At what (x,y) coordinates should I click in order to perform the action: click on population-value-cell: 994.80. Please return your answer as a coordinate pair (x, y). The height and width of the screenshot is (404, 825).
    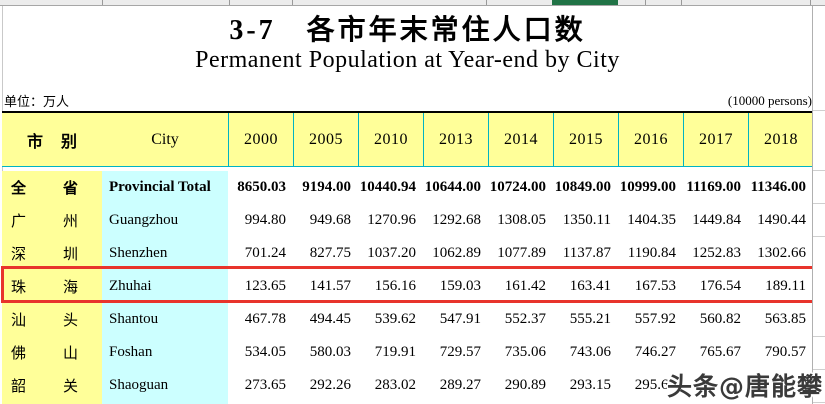
    Looking at the image, I should click on (265, 220).